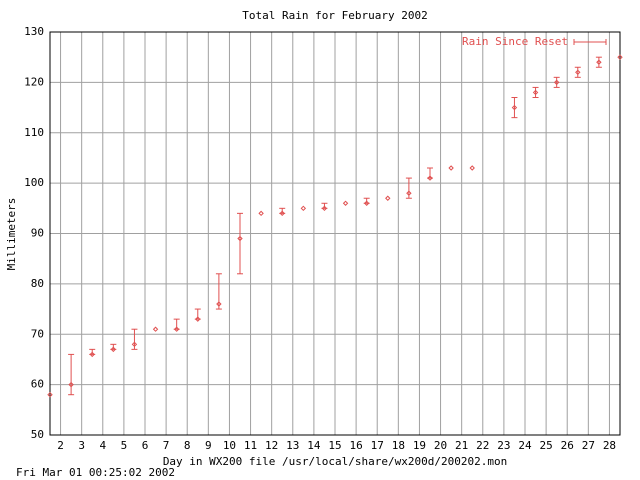 This screenshot has width=640, height=480. What do you see at coordinates (124, 445) in the screenshot?
I see `x-tick-label: 5` at bounding box center [124, 445].